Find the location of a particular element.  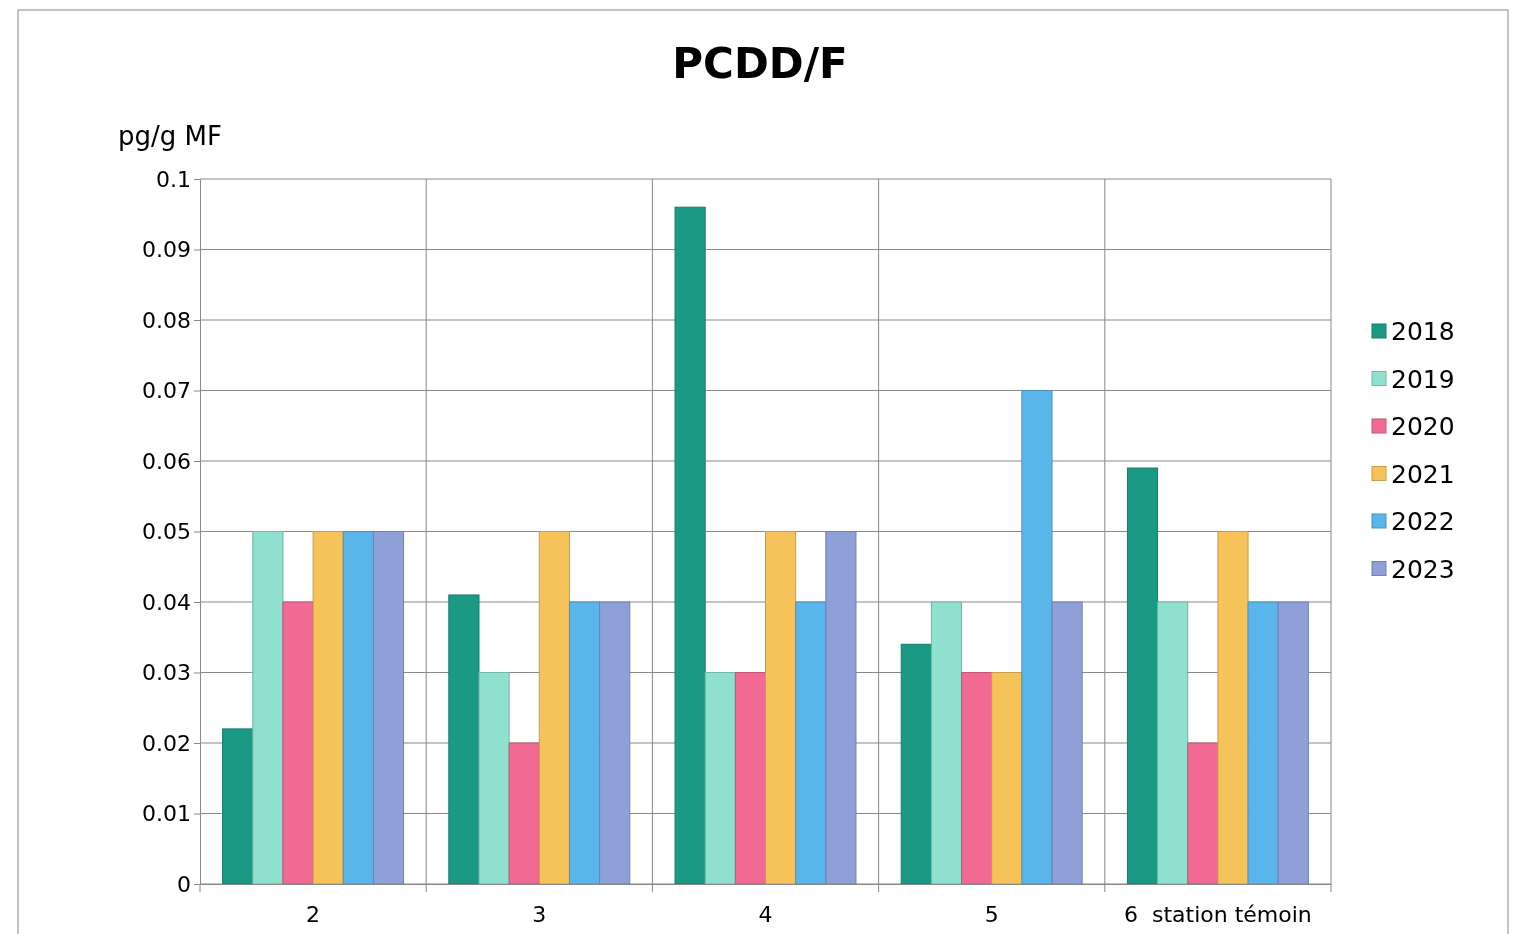

x-tick-label: 5 is located at coordinates (991, 915).